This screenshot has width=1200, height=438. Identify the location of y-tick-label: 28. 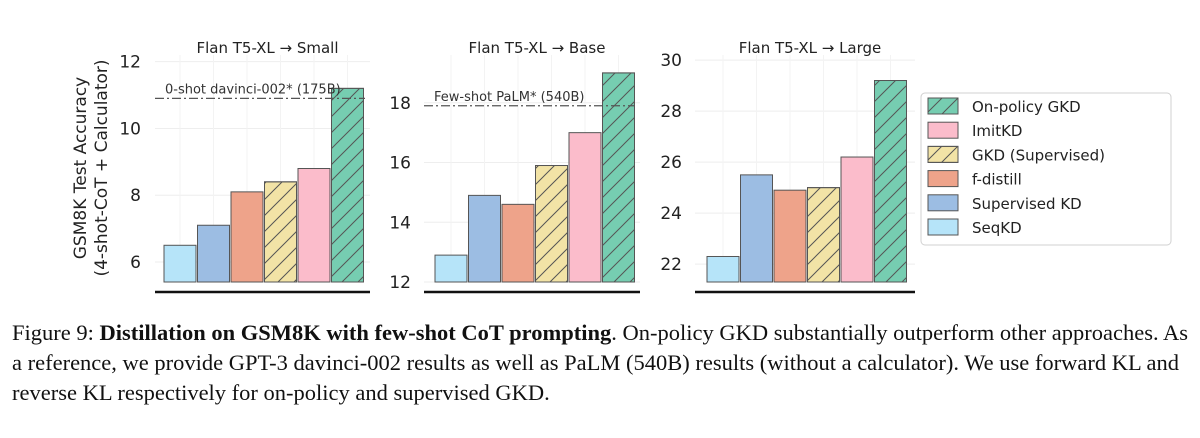
(671, 112).